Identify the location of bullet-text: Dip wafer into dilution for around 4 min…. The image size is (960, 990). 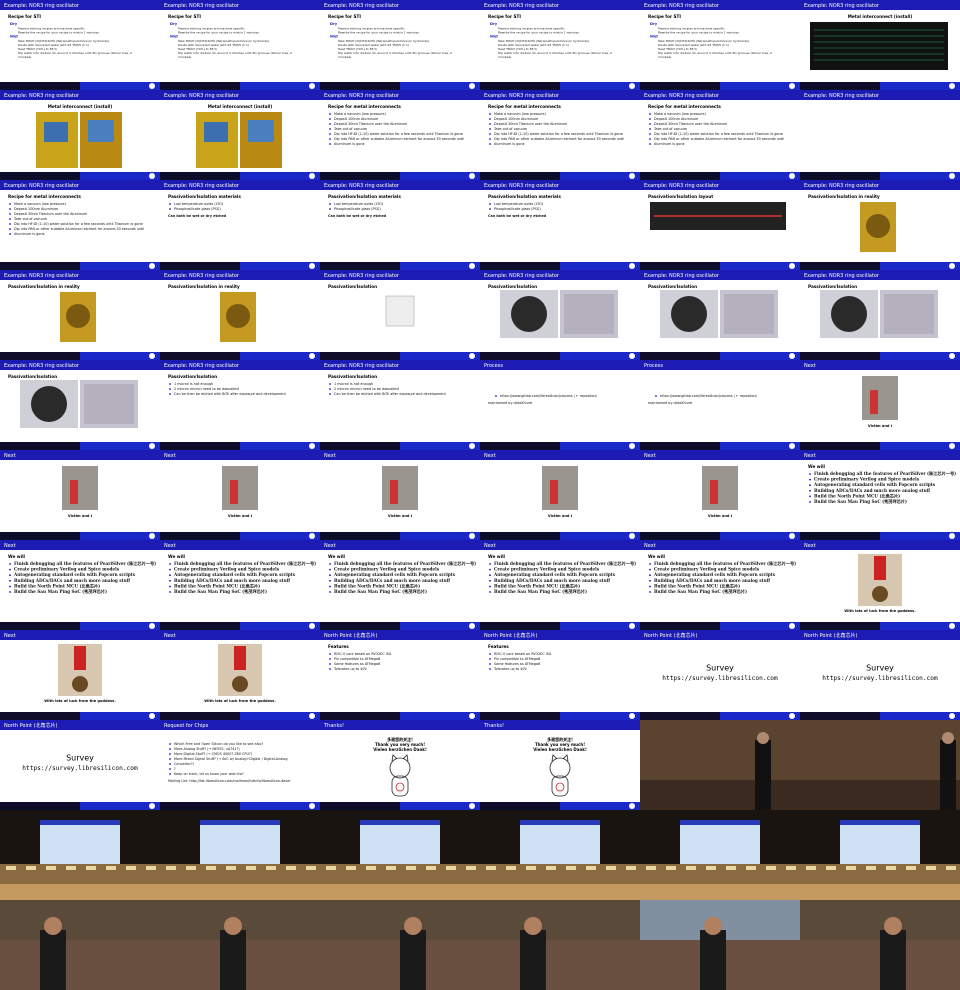
(555, 53).